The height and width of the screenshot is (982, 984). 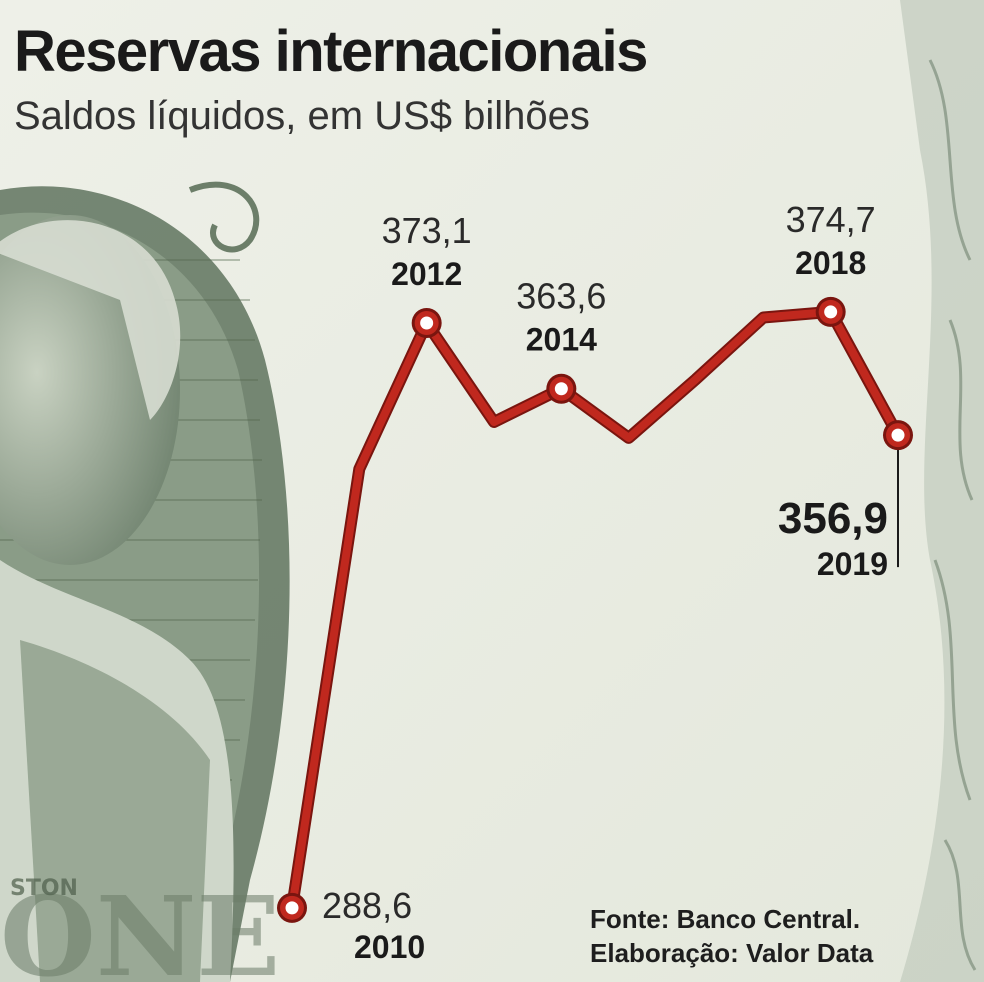 I want to click on source-line-2: Elaboração: Valor Data, so click(x=732, y=953).